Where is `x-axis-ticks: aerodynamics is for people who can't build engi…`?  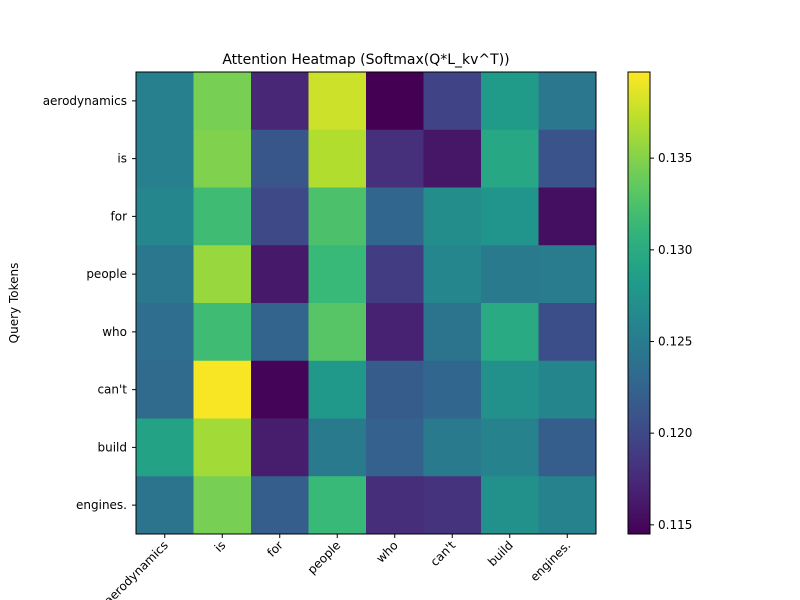
x-axis-ticks: aerodynamics is for people who can't build engi… is located at coordinates (337, 567).